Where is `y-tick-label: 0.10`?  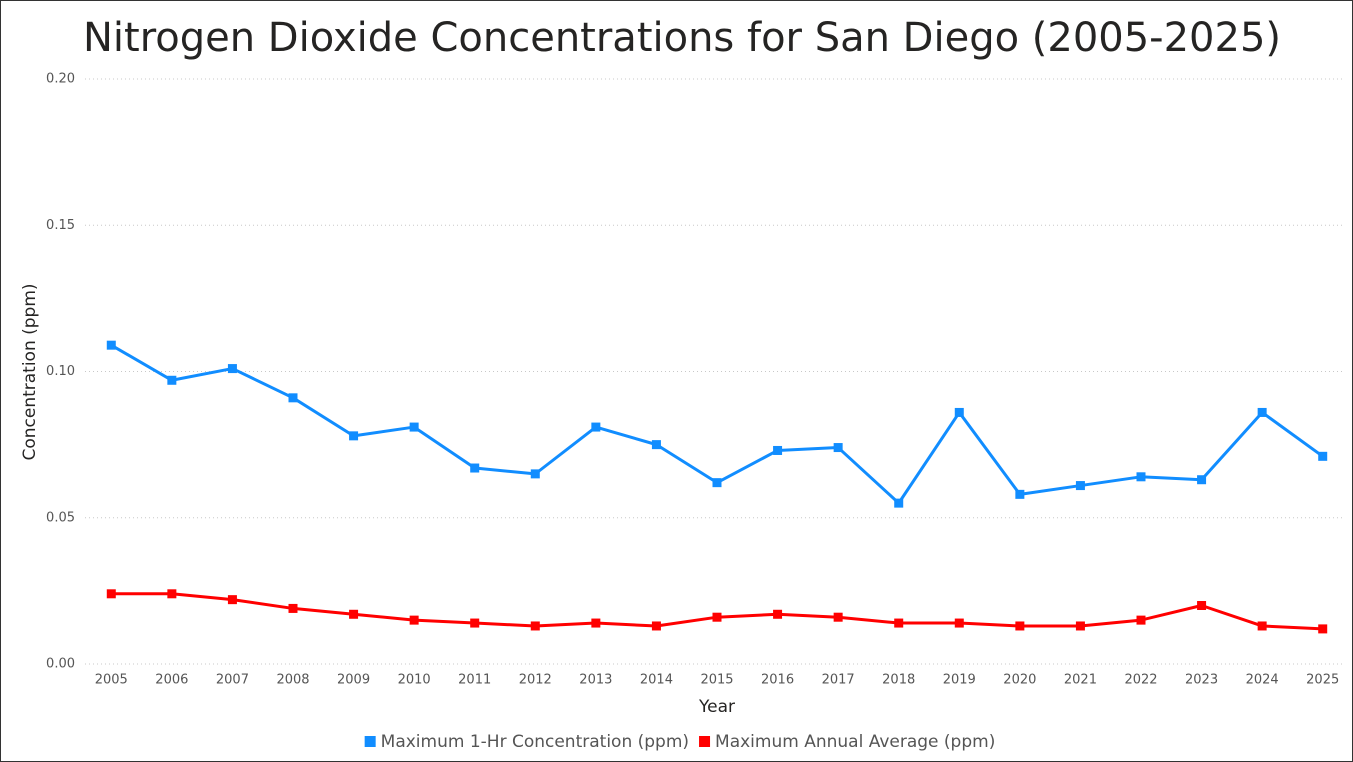 y-tick-label: 0.10 is located at coordinates (60, 371).